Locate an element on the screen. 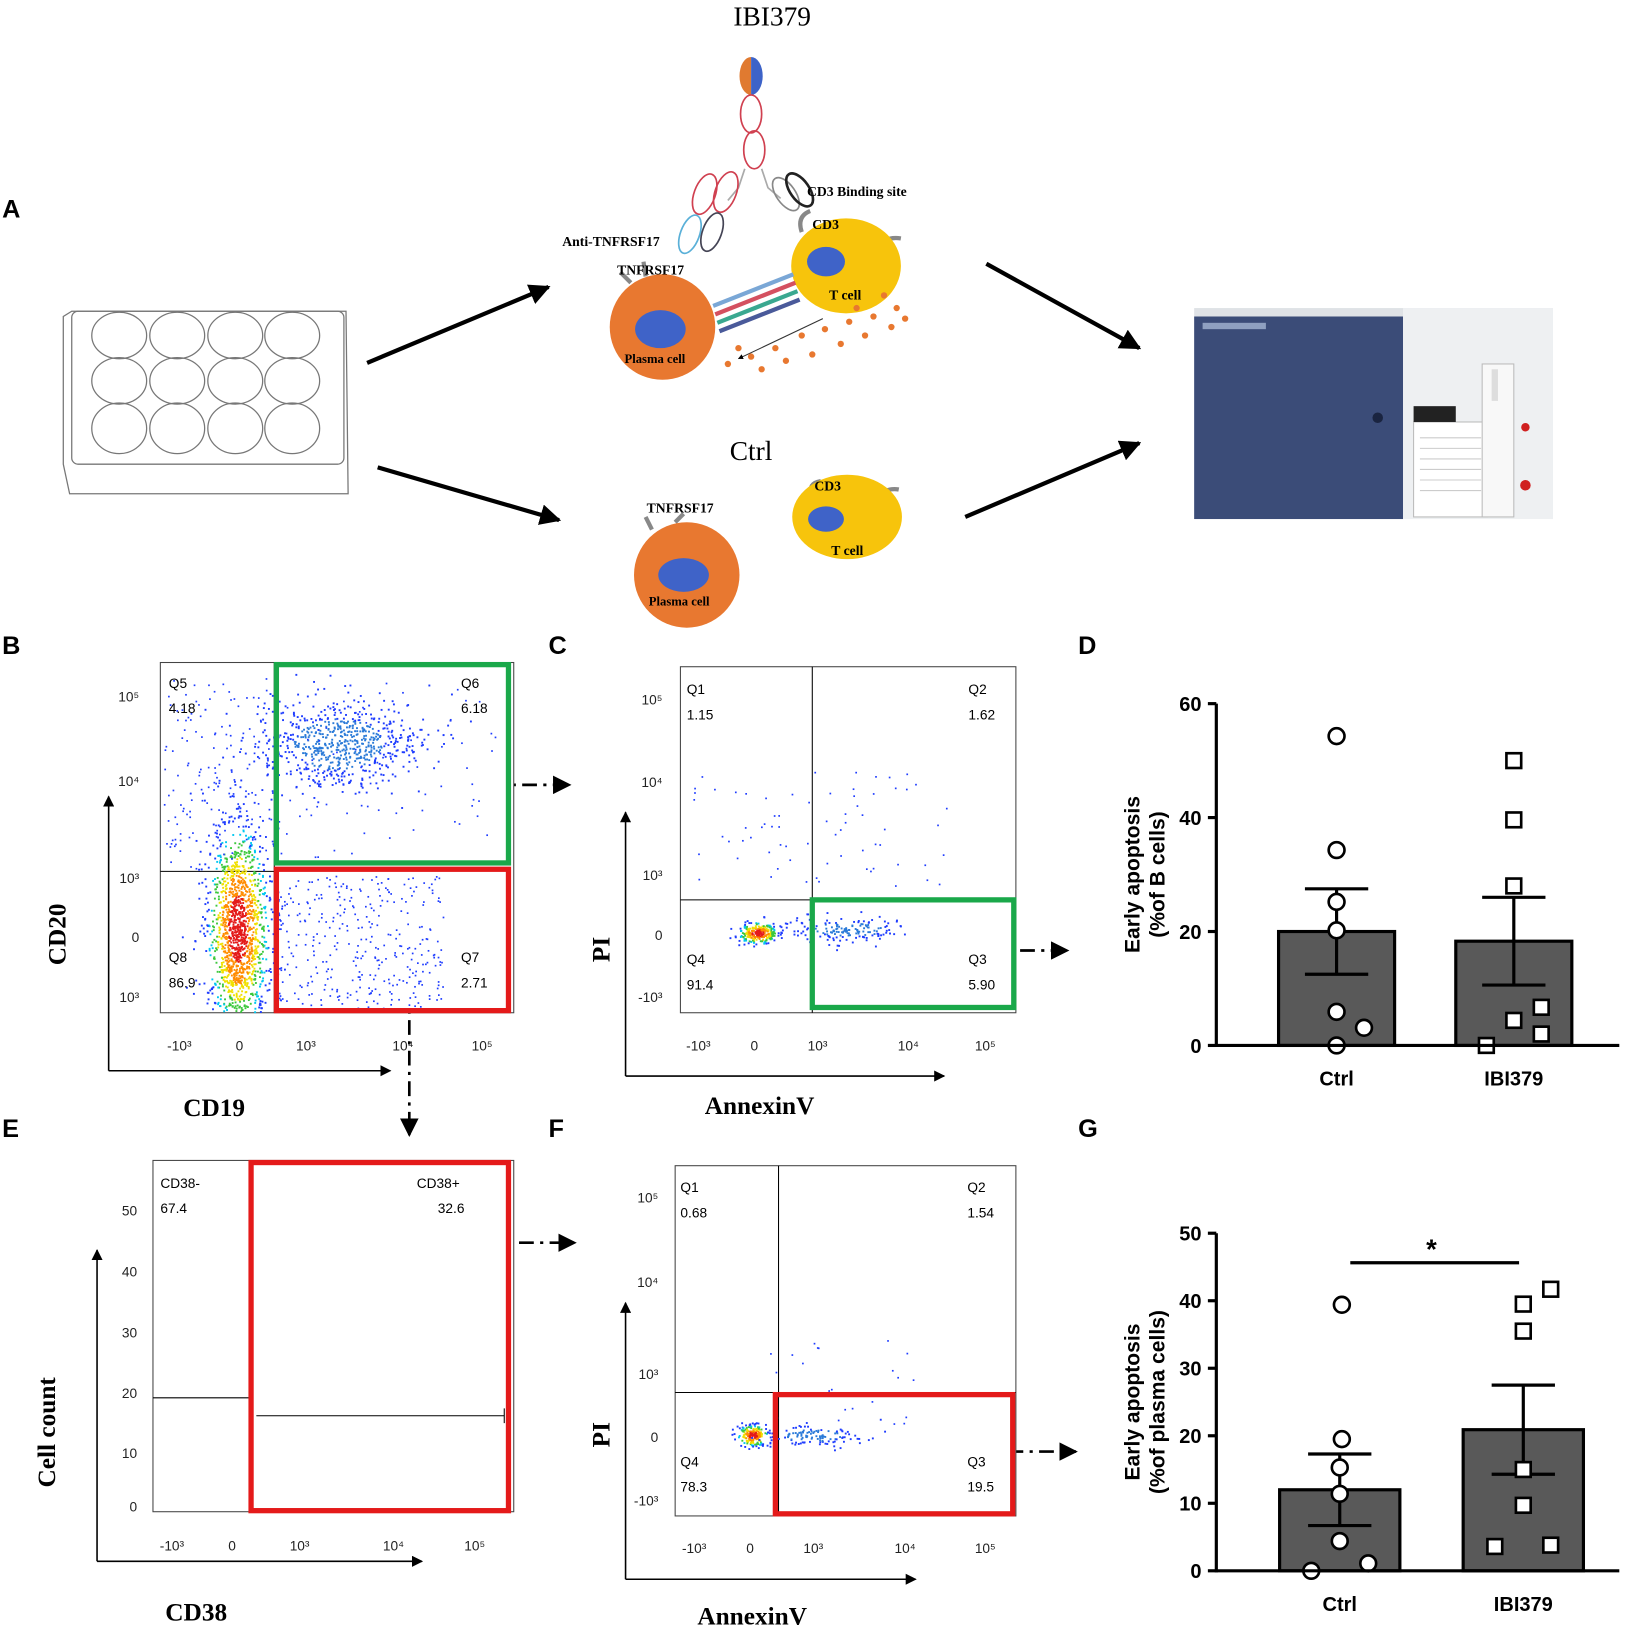 The width and height of the screenshot is (1652, 1632). diagram-label: TNFRSF17 is located at coordinates (650, 269).